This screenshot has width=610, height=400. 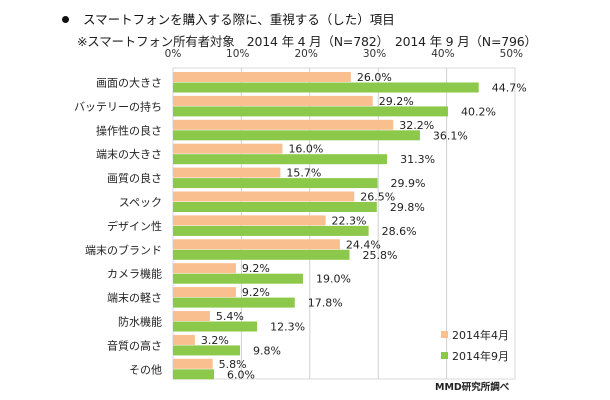 I want to click on chart-title: スマートフォンを購入する際に、重視する（した）項目, so click(x=228, y=18).